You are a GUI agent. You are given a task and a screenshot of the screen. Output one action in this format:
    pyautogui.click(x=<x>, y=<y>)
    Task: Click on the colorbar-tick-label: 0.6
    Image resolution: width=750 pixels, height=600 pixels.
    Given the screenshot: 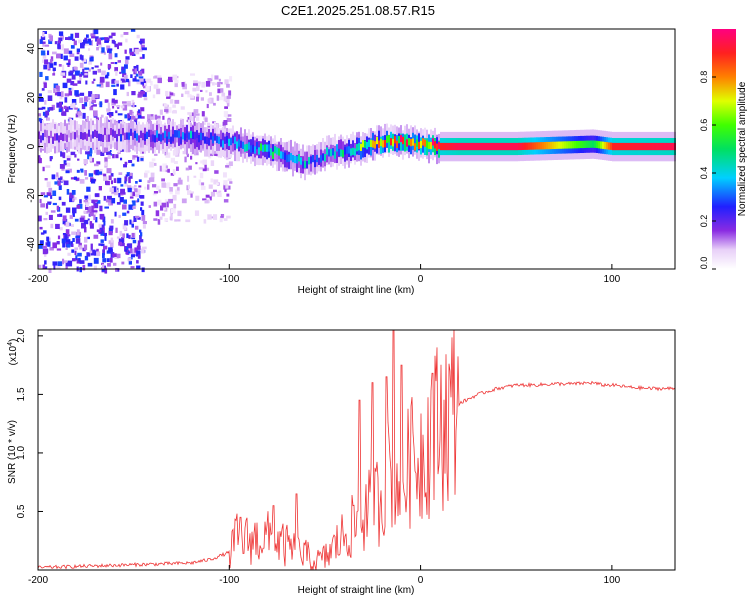 What is the action you would take?
    pyautogui.click(x=704, y=125)
    